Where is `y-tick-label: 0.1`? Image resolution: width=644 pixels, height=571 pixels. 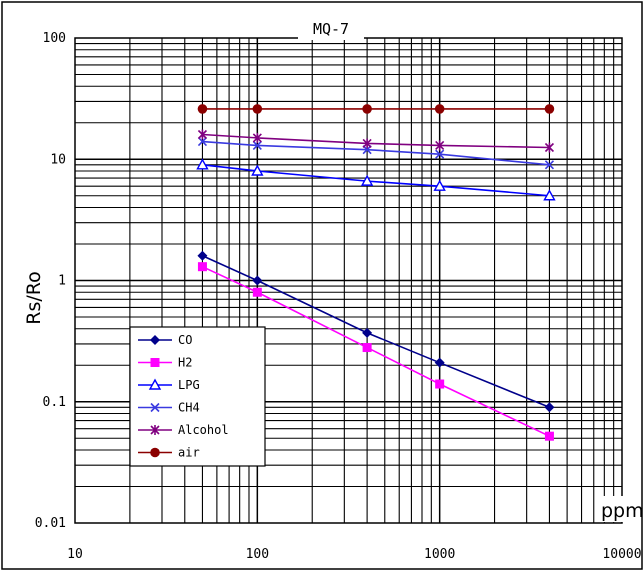 y-tick-label: 0.1 is located at coordinates (54, 402).